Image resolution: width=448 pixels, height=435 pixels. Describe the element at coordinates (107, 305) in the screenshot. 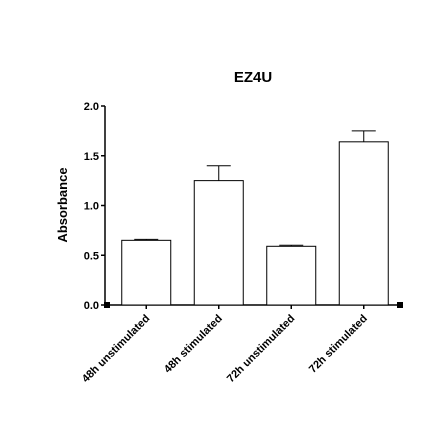

I see `x-axis-start-marker` at that location.